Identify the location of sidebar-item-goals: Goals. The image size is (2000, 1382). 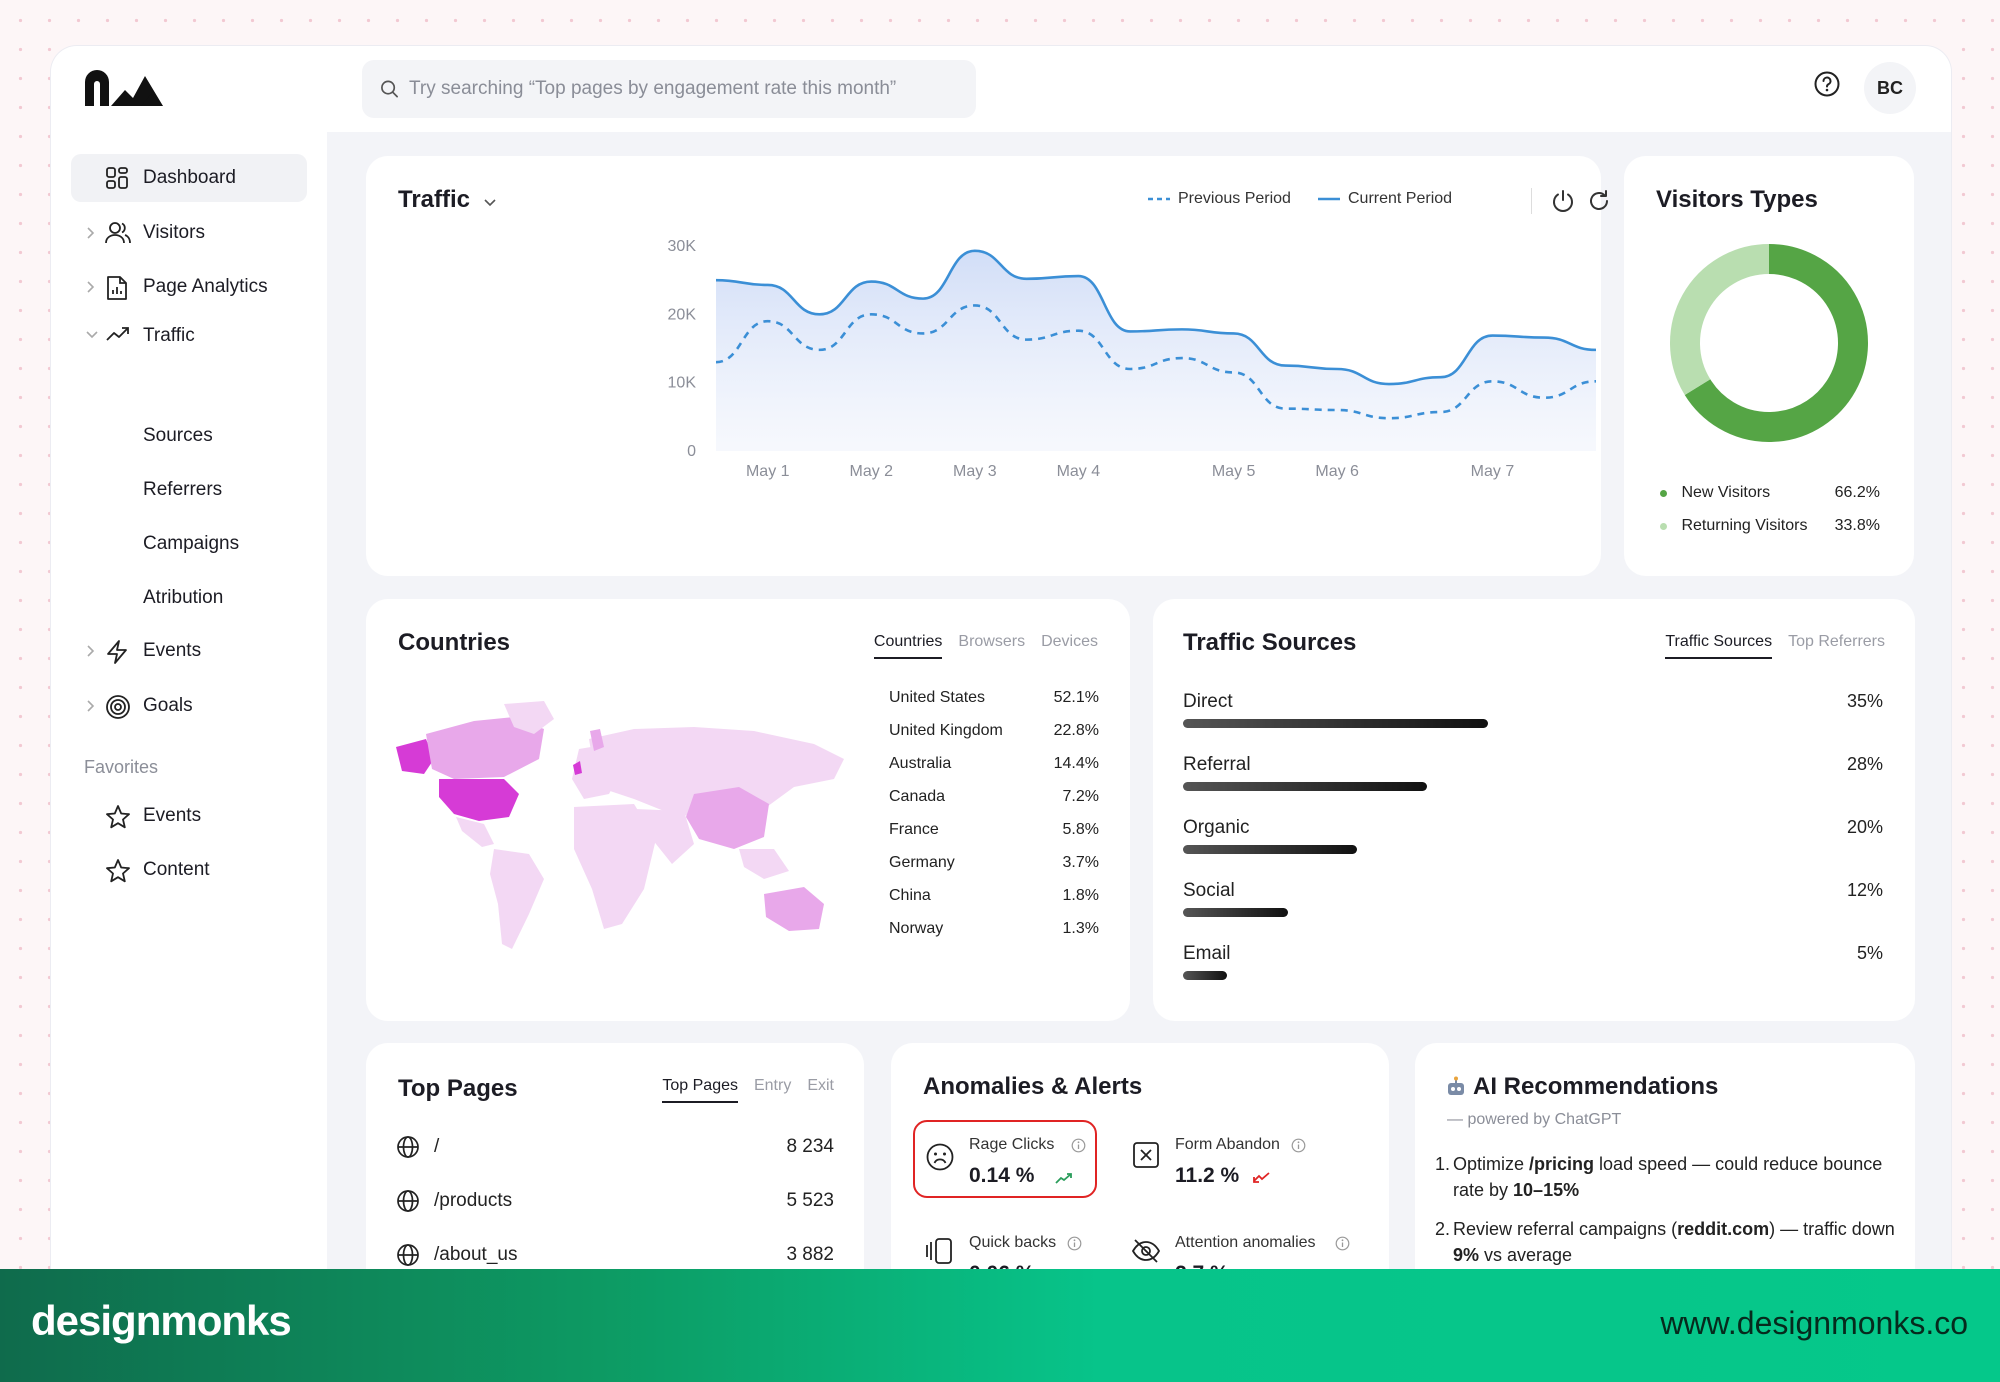
(189, 706).